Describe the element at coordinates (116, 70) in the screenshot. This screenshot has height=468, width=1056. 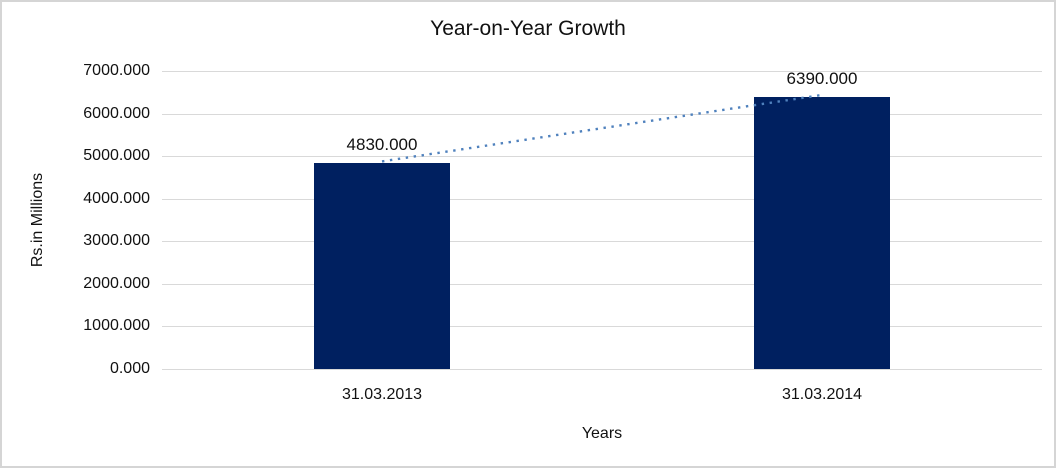
I see `y-tick-label: 7000.000` at that location.